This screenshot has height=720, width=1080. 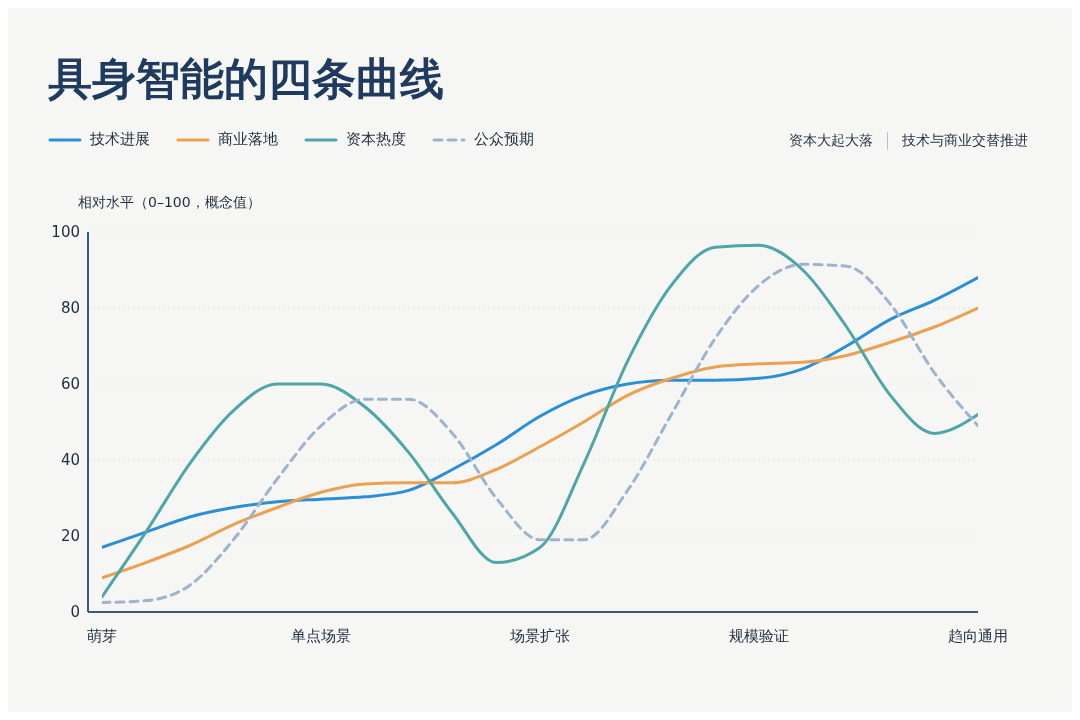 What do you see at coordinates (321, 635) in the screenshot?
I see `x-tick-label: 单点场景` at bounding box center [321, 635].